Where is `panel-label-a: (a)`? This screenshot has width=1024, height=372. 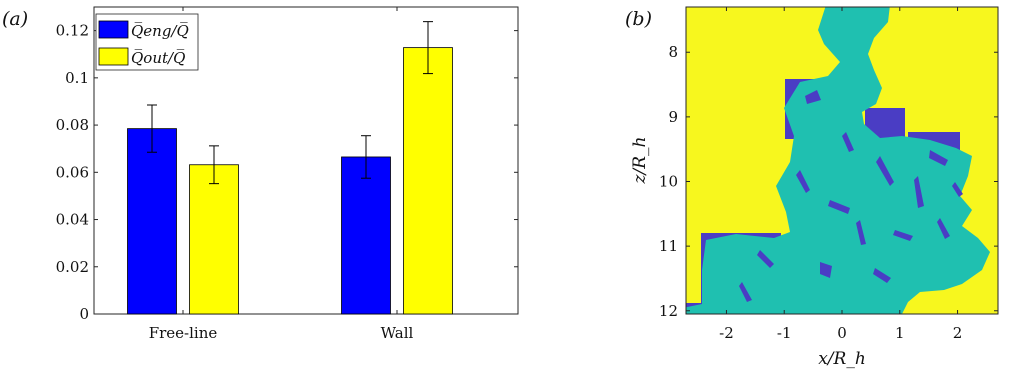
panel-label-a: (a) is located at coordinates (15, 19).